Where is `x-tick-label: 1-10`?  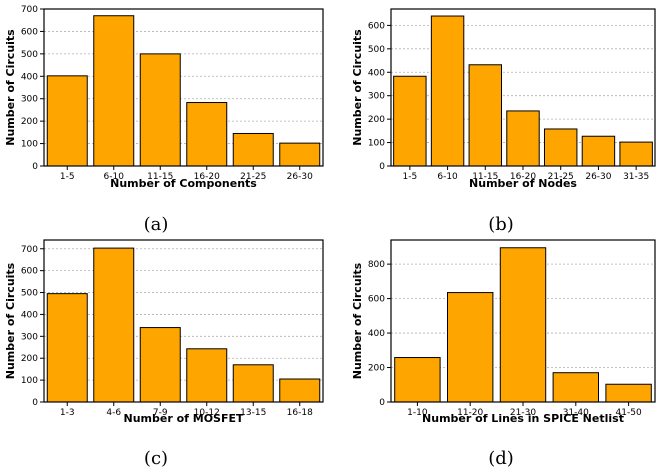
x-tick-label: 1-10 is located at coordinates (417, 413).